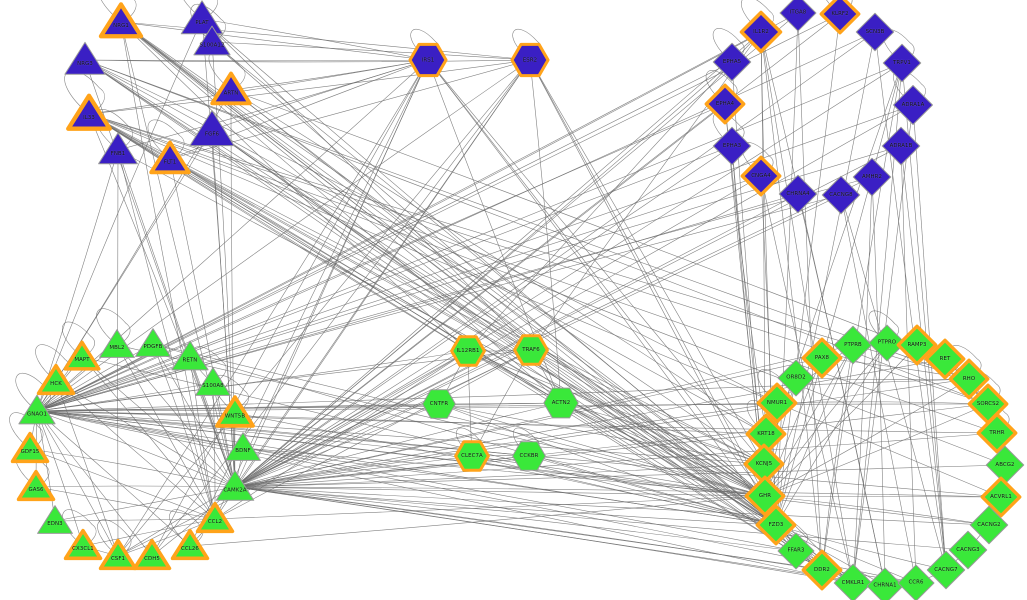  Describe the element at coordinates (798, 16) in the screenshot. I see `graph-node-itga8: ITGA8` at that location.